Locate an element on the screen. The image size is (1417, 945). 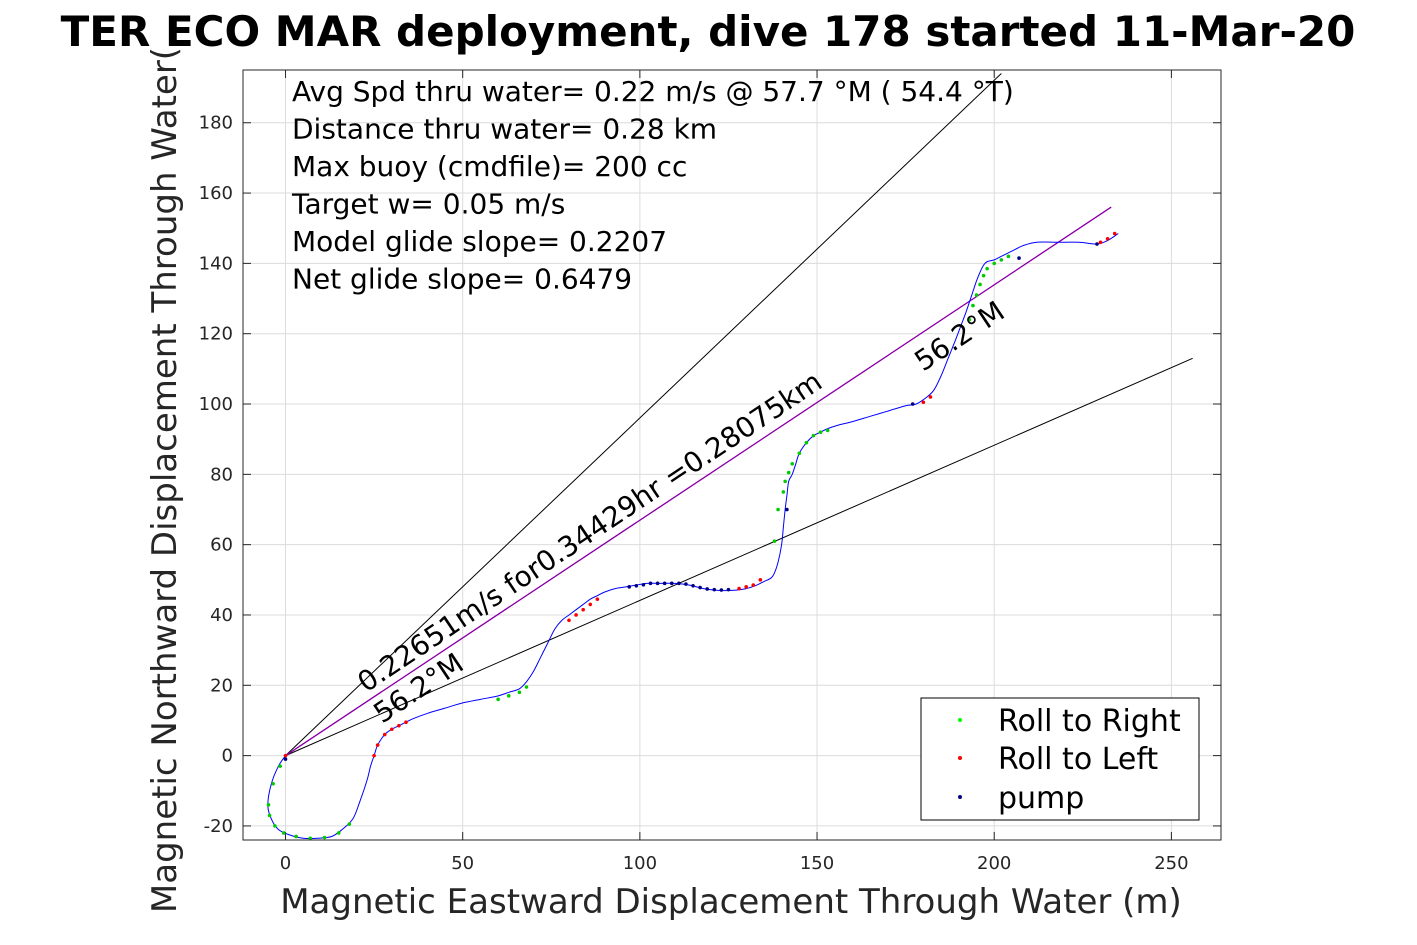
y-tick-label: 140 is located at coordinates (216, 263).